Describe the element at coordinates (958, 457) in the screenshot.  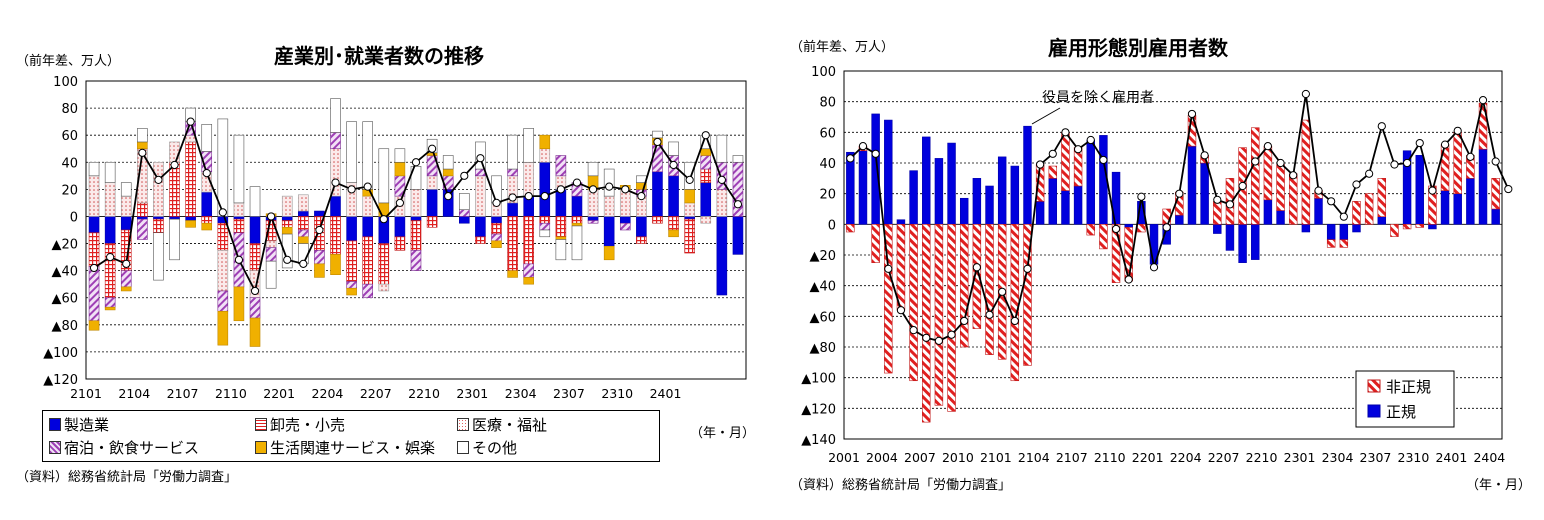
I see `rx-tick-label: 2010` at that location.